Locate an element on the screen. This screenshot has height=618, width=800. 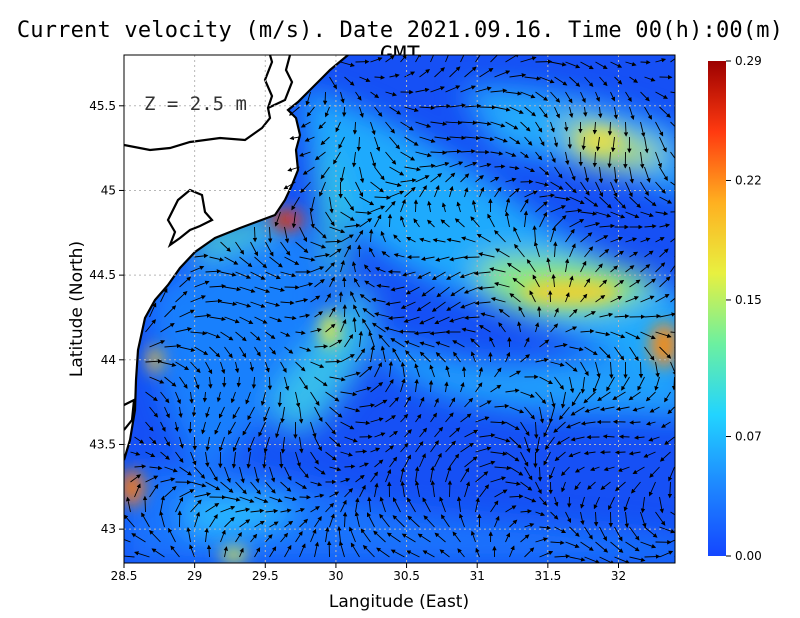
colorbar-tick-label: 0.15 is located at coordinates (748, 300).